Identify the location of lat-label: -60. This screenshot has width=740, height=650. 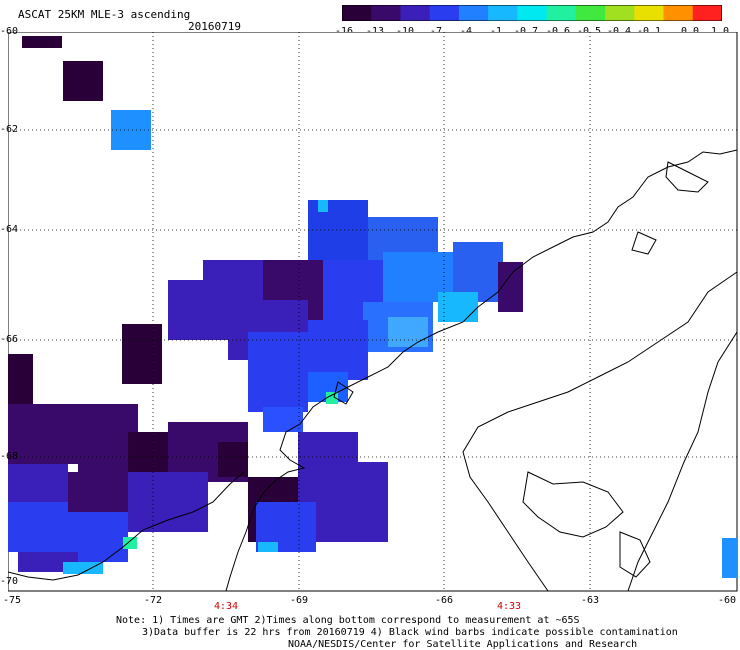
(9, 31).